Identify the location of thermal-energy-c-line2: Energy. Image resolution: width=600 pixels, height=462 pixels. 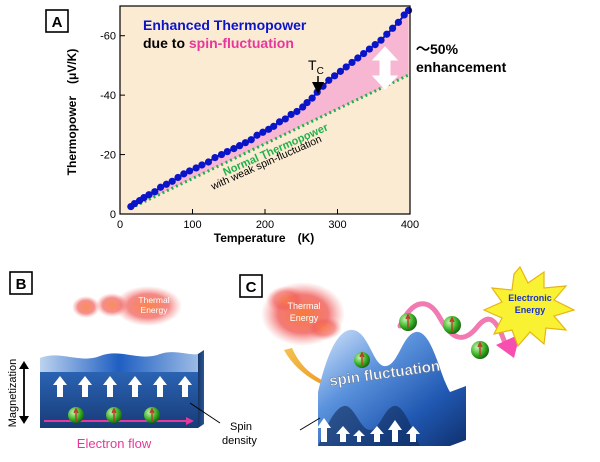
(304, 318).